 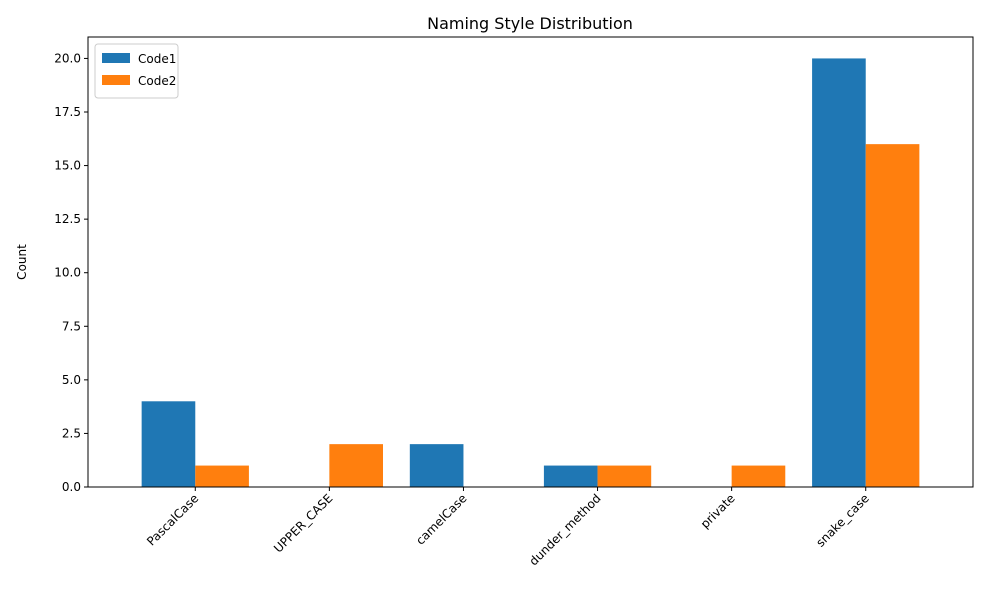 What do you see at coordinates (570, 476) in the screenshot?
I see `bar-code1-dunder-method` at bounding box center [570, 476].